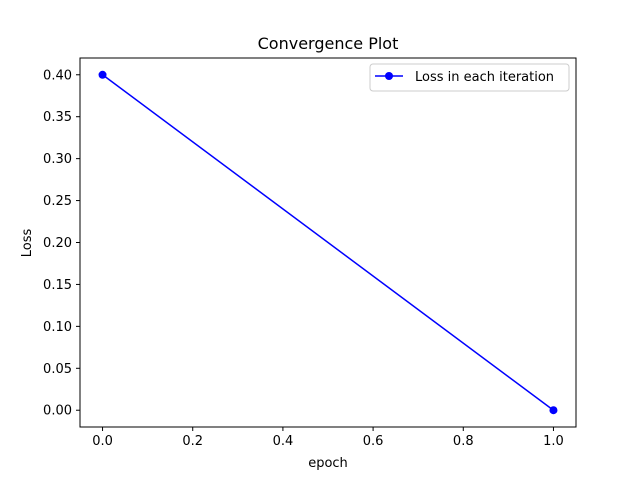 The image size is (640, 480). What do you see at coordinates (328, 463) in the screenshot?
I see `x-axis-label: epoch` at bounding box center [328, 463].